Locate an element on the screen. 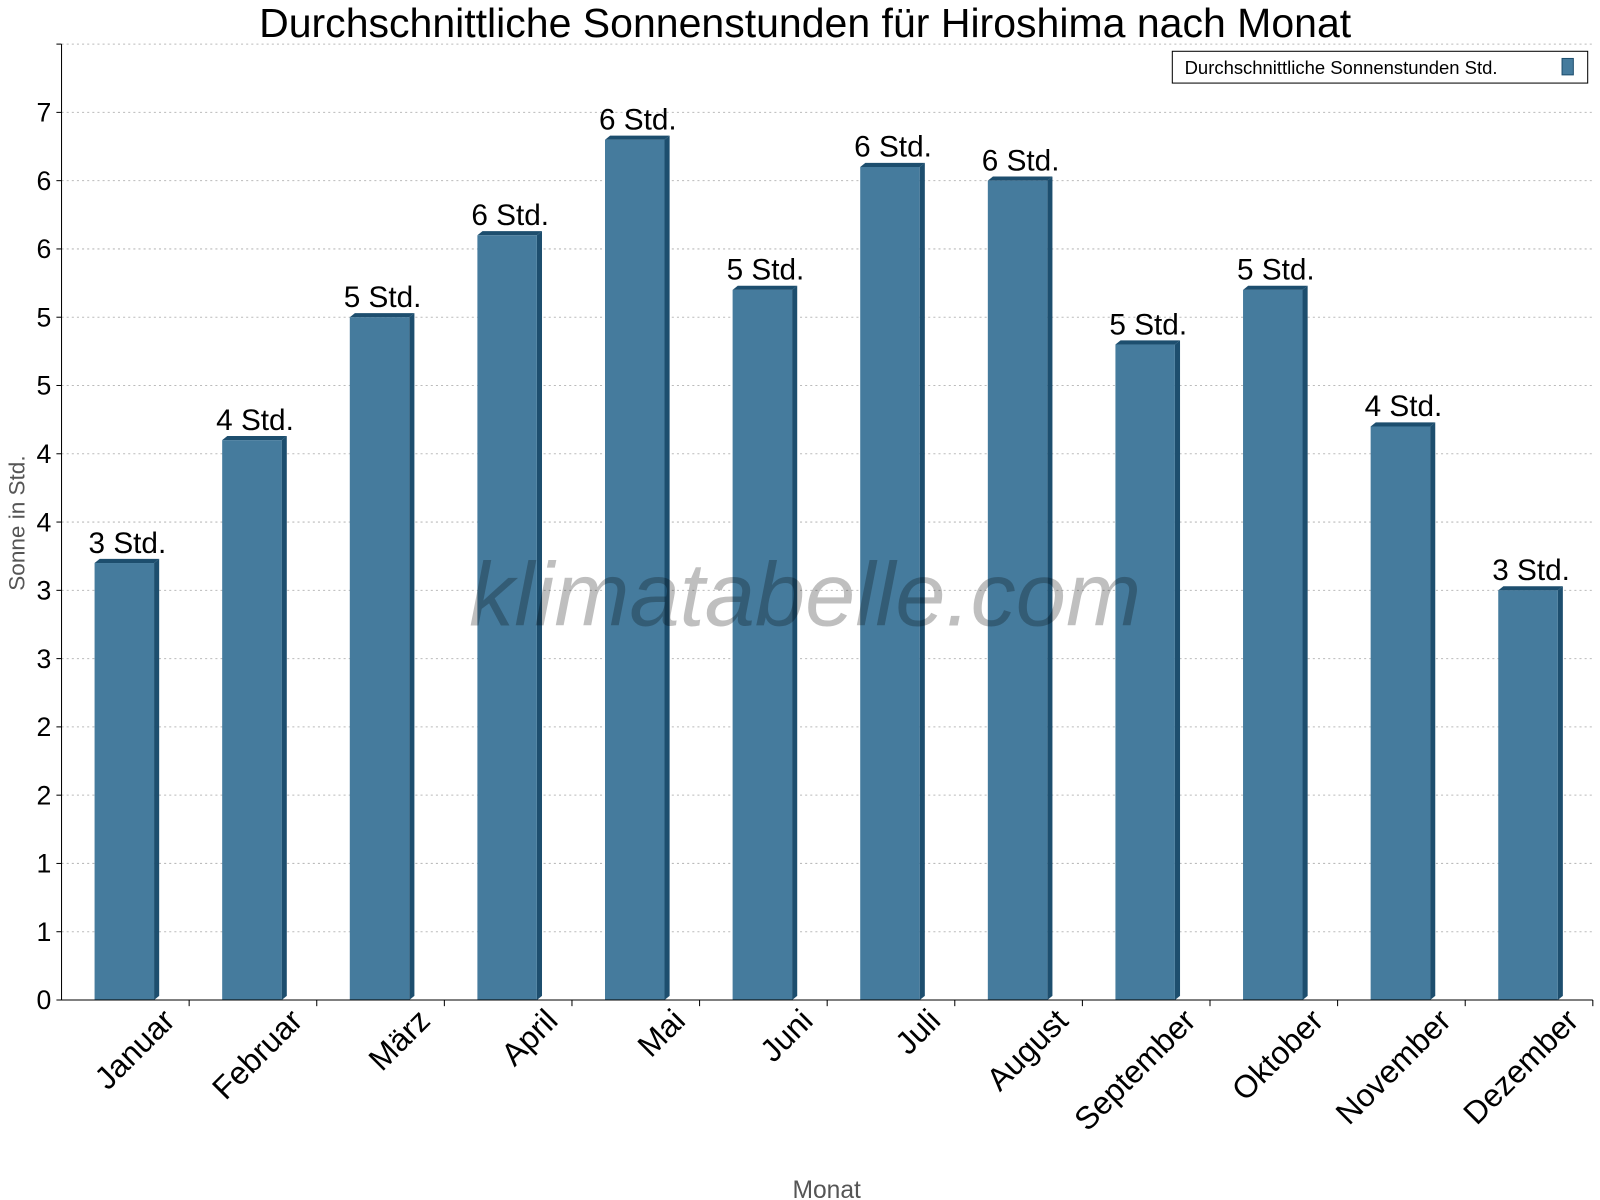  legend-label: Durchschnittliche Sonnenstunden Std. is located at coordinates (1341, 67).